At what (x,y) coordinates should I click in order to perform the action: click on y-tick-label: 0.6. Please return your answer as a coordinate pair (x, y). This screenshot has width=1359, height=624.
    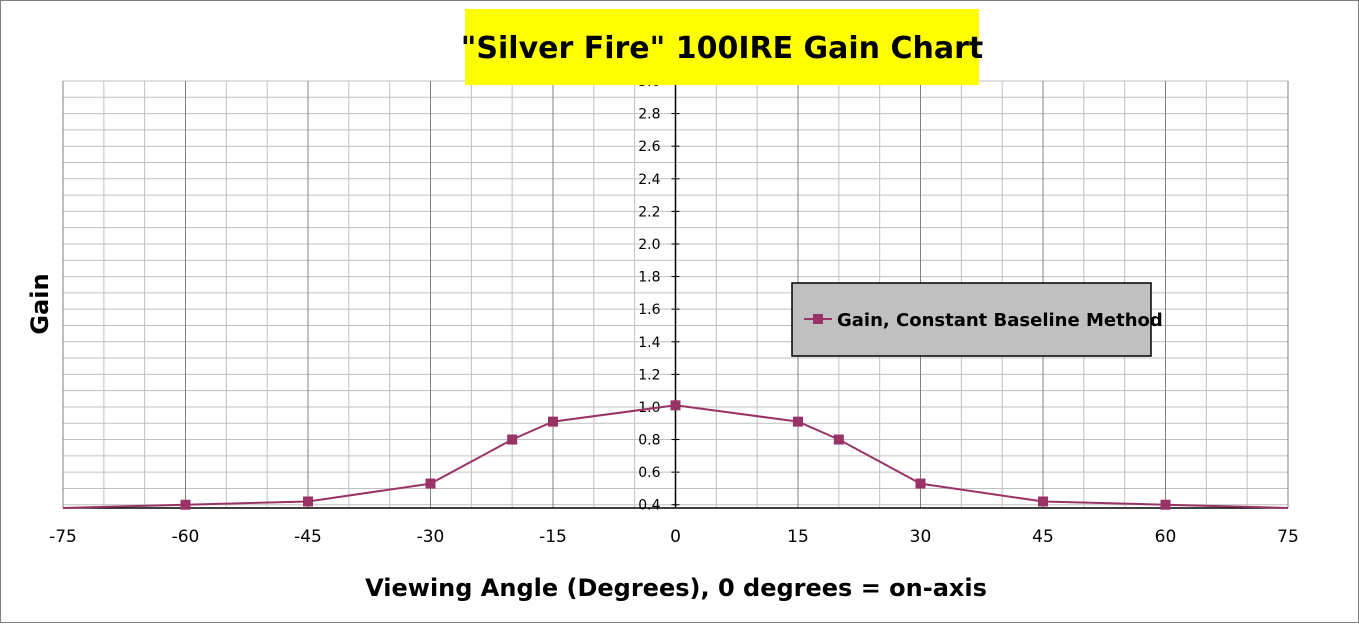
    Looking at the image, I should click on (649, 473).